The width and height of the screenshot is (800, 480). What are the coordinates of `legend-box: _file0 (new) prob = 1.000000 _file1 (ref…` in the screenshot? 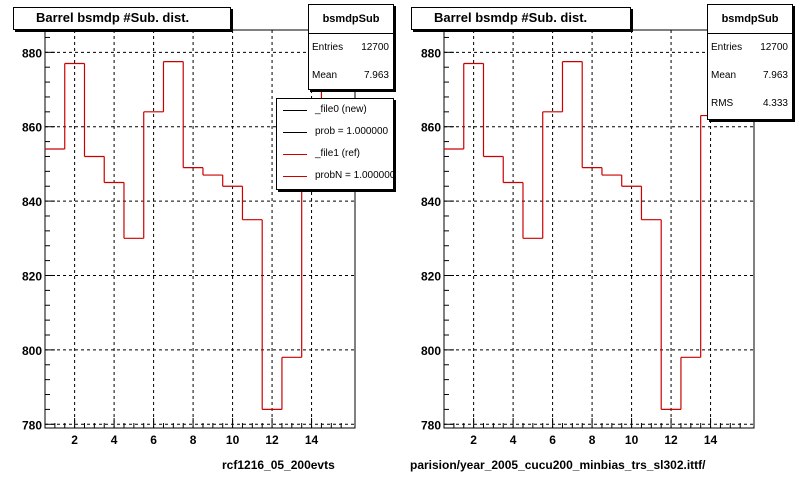 It's located at (335, 144).